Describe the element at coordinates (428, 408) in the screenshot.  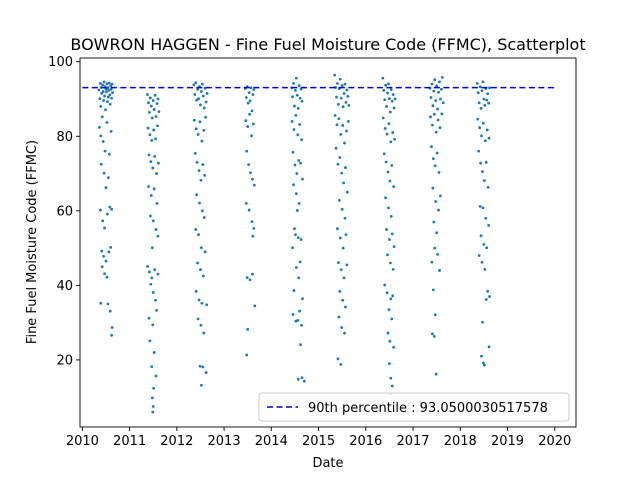
I see `legend-label: 90th percentile : 93.0500030517578` at that location.